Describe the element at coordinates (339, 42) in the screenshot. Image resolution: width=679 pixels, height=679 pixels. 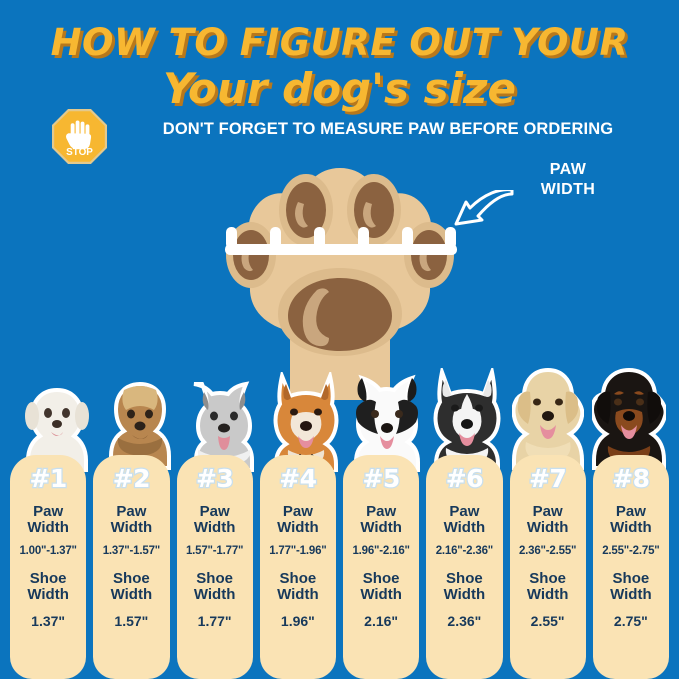
I see `page-title-line-1: HOW TO FIGURE OUT YOUR` at that location.